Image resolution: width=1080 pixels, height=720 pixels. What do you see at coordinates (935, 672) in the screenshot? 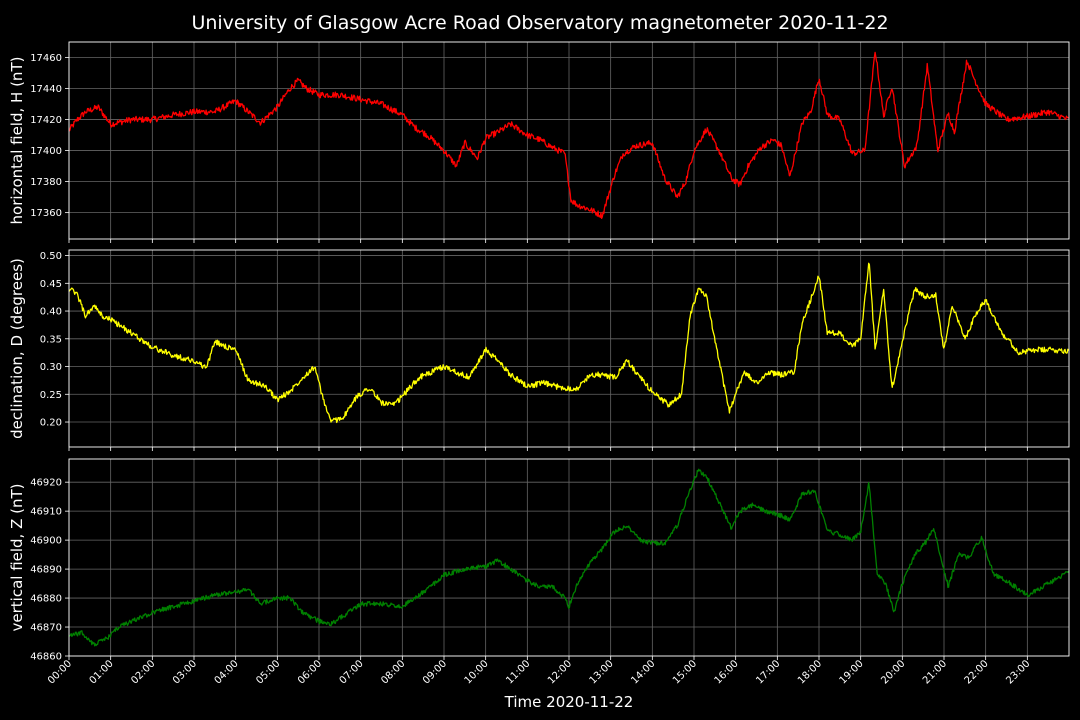
I see `x-tick-label: 21:00` at bounding box center [935, 672].